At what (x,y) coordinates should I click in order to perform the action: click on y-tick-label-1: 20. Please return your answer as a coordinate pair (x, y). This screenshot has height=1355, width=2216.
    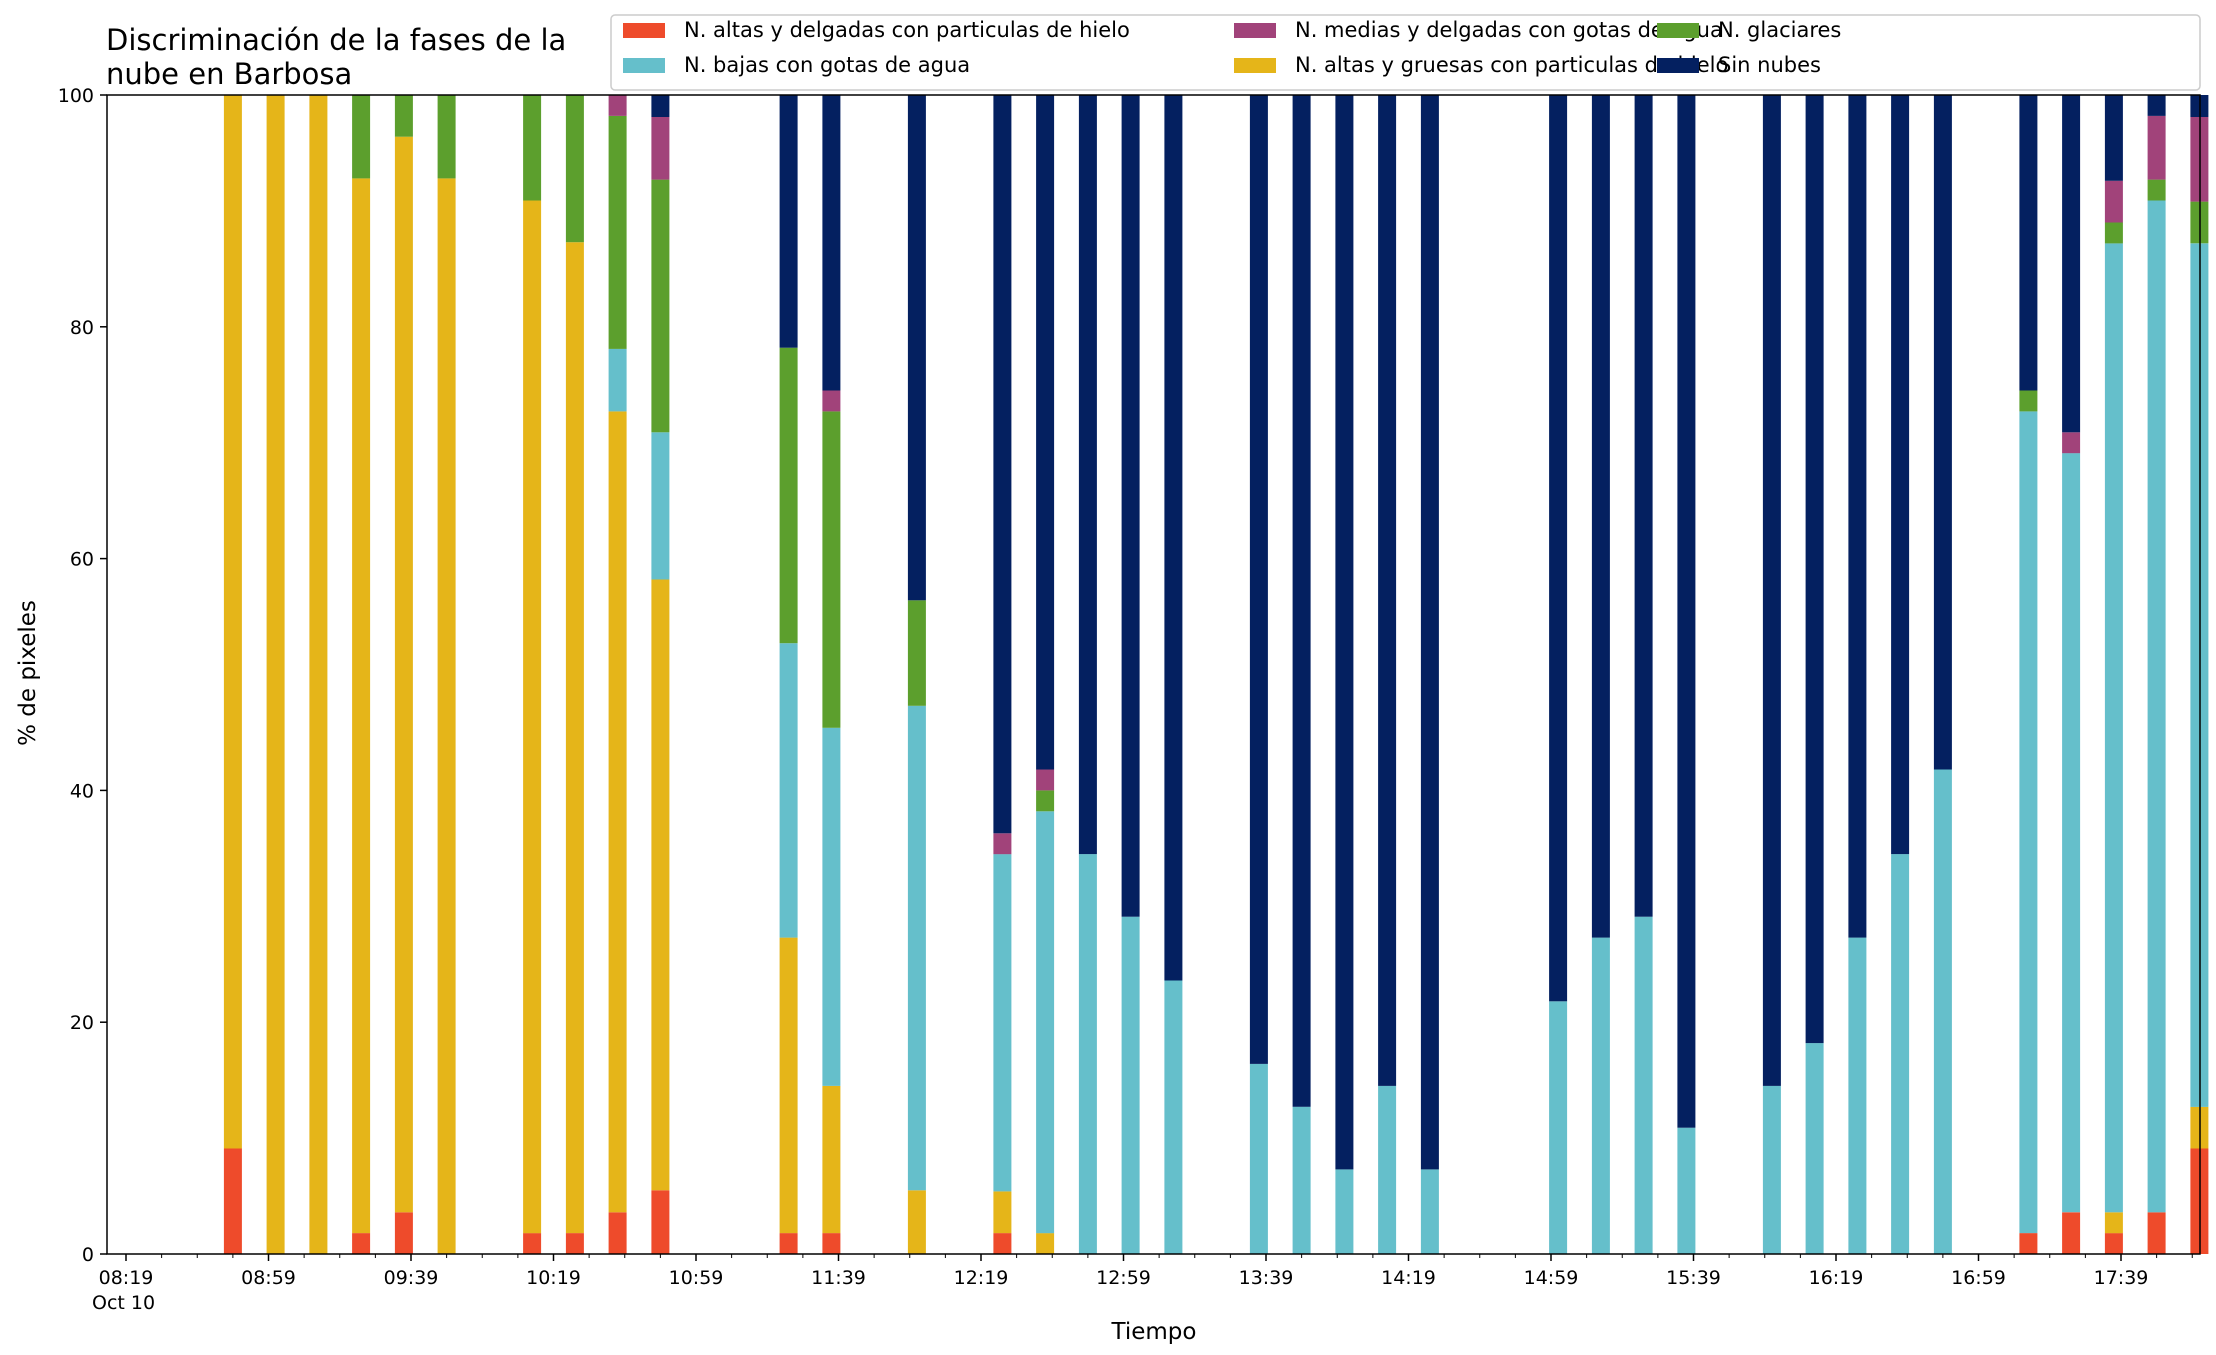
    Looking at the image, I should click on (82, 1023).